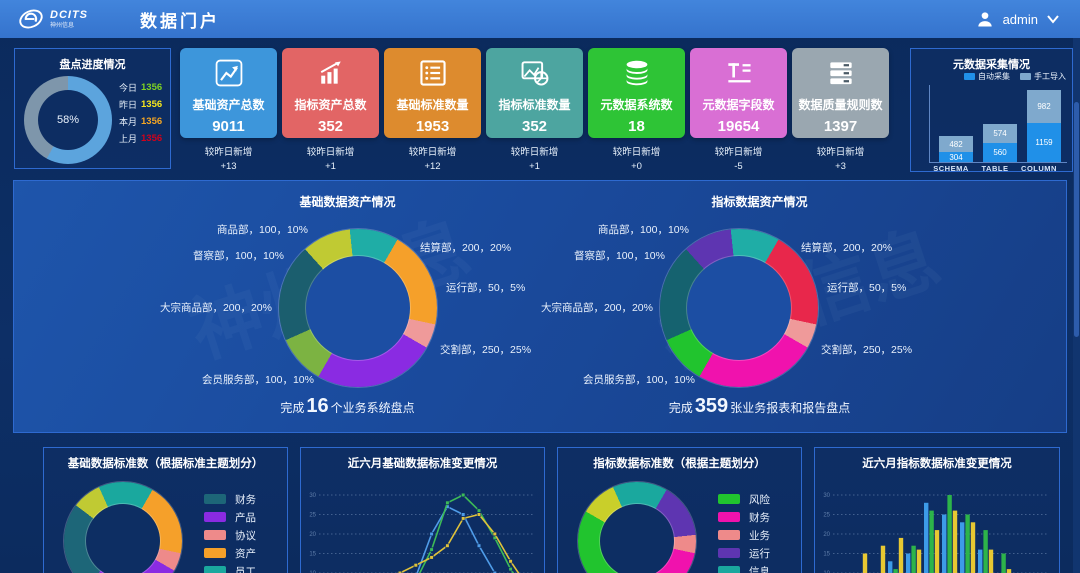 The width and height of the screenshot is (1080, 573). I want to click on y-tick-label: 25, so click(312, 516).